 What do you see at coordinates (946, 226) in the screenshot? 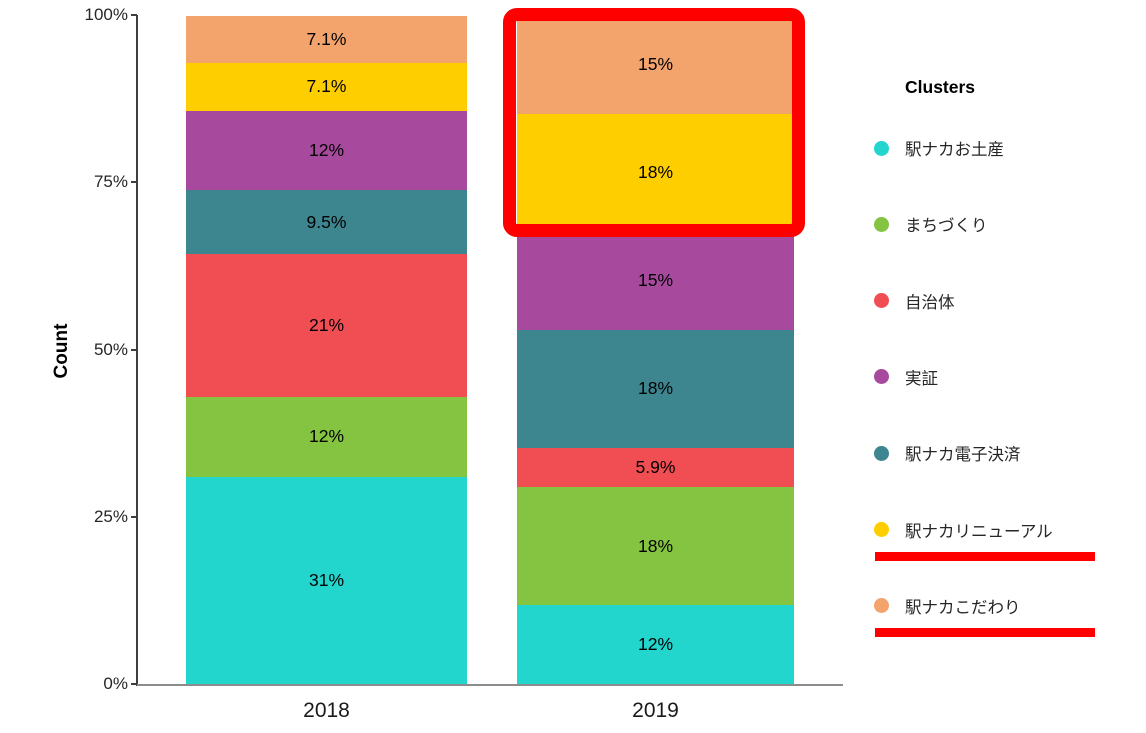
I see `legend-item-label: まちづくり` at bounding box center [946, 226].